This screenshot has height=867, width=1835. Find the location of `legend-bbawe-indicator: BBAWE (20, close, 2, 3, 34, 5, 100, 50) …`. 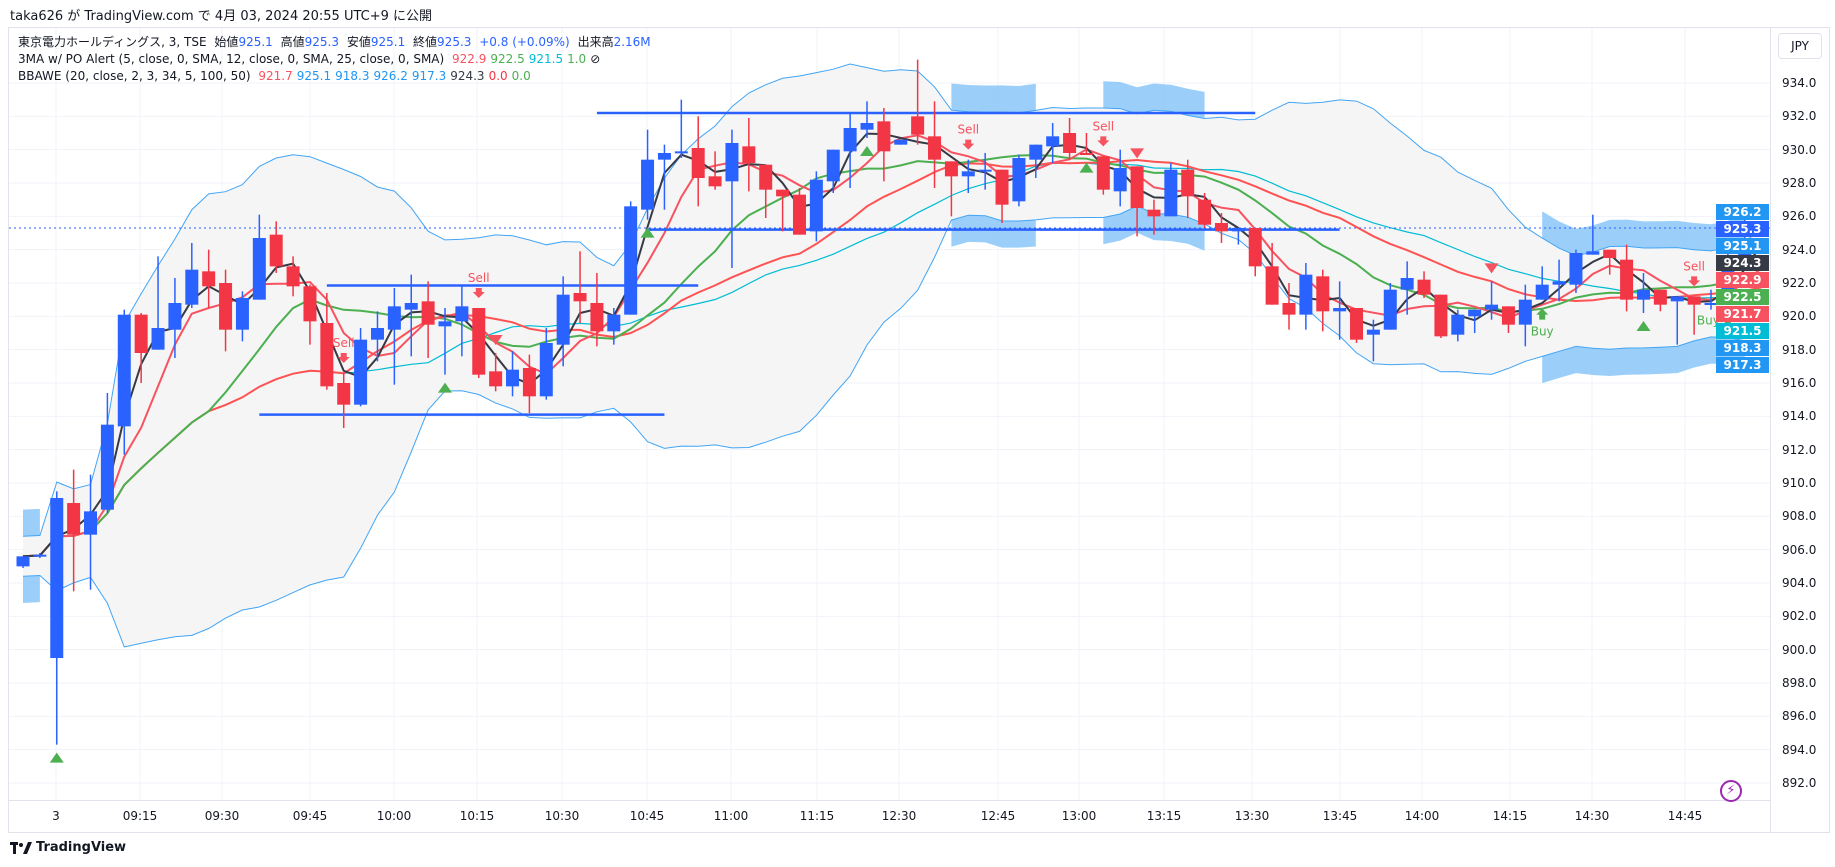

legend-bbawe-indicator: BBAWE (20, close, 2, 3, 34, 5, 100, 50) … is located at coordinates (336, 76).